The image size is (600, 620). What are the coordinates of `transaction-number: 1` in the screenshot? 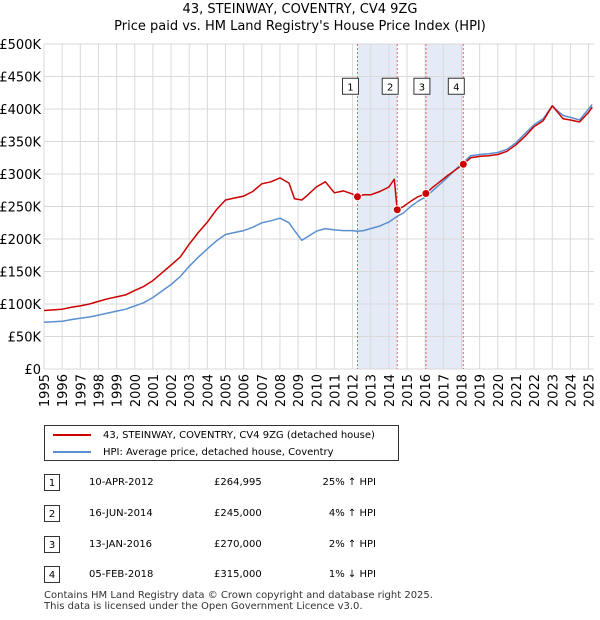 It's located at (52, 482).